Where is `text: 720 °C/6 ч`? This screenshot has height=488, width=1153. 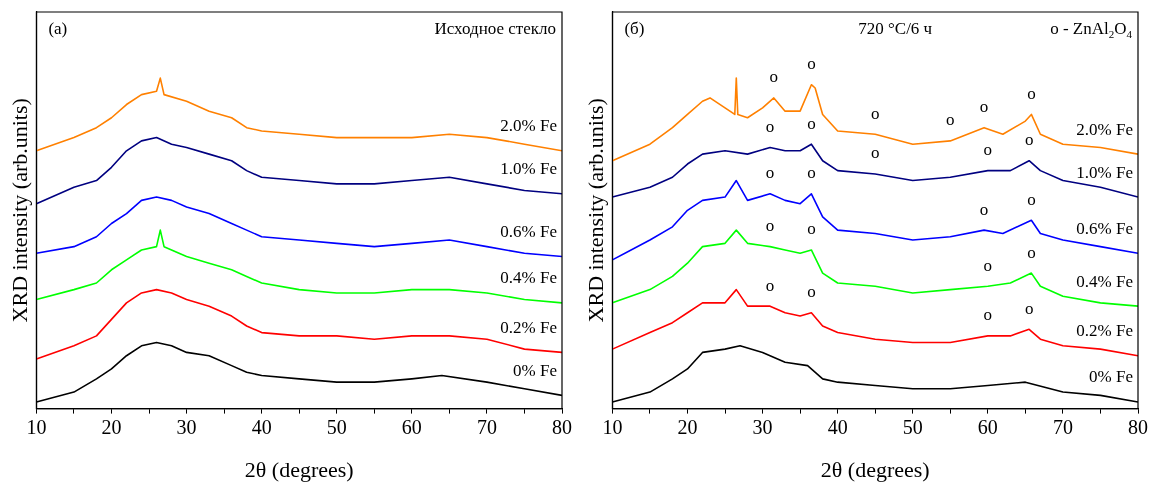 text: 720 °C/6 ч is located at coordinates (895, 29).